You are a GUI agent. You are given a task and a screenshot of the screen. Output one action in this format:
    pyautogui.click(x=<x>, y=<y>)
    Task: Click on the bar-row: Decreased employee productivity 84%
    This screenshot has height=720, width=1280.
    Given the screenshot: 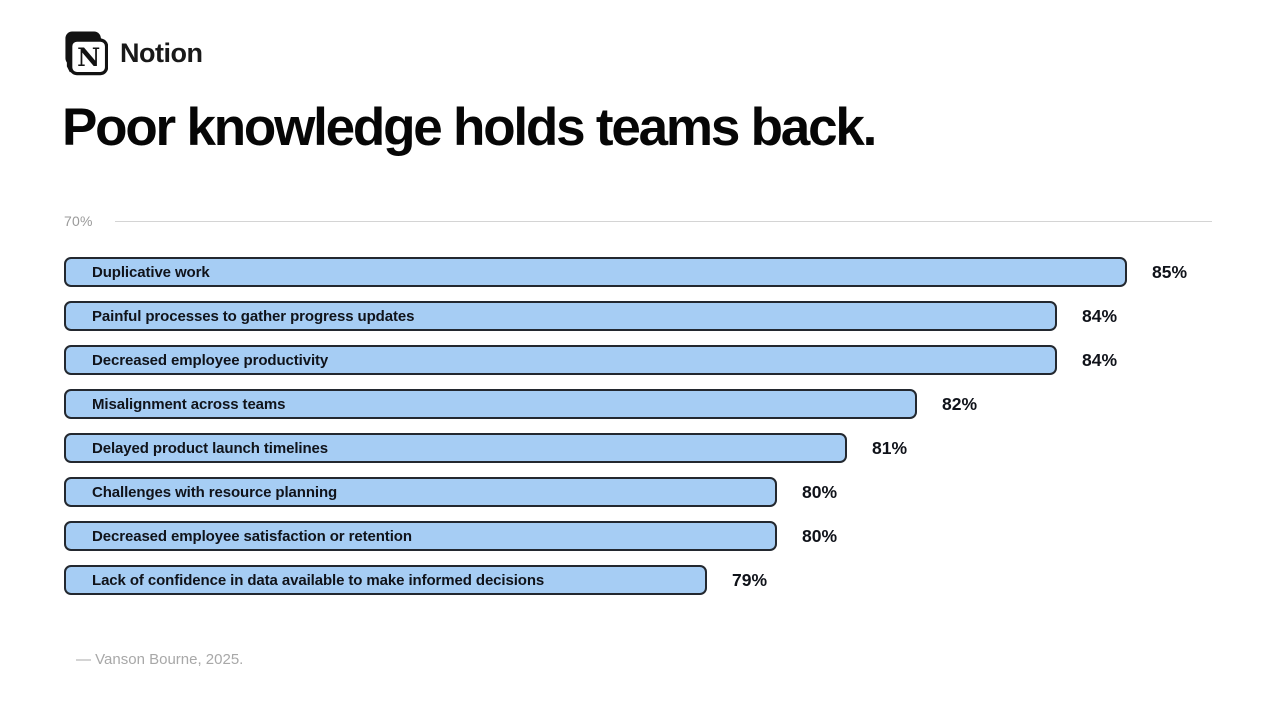 What is the action you would take?
    pyautogui.click(x=638, y=360)
    